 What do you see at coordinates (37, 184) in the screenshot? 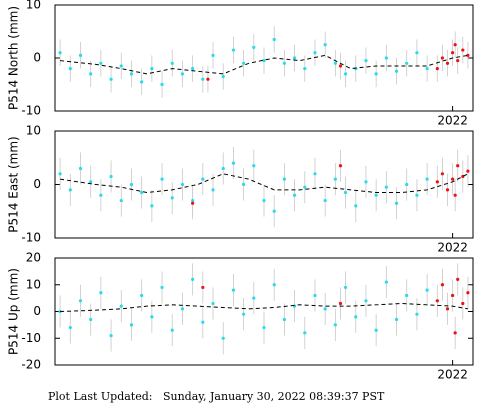
I see `y-tick-label: 0` at bounding box center [37, 184].